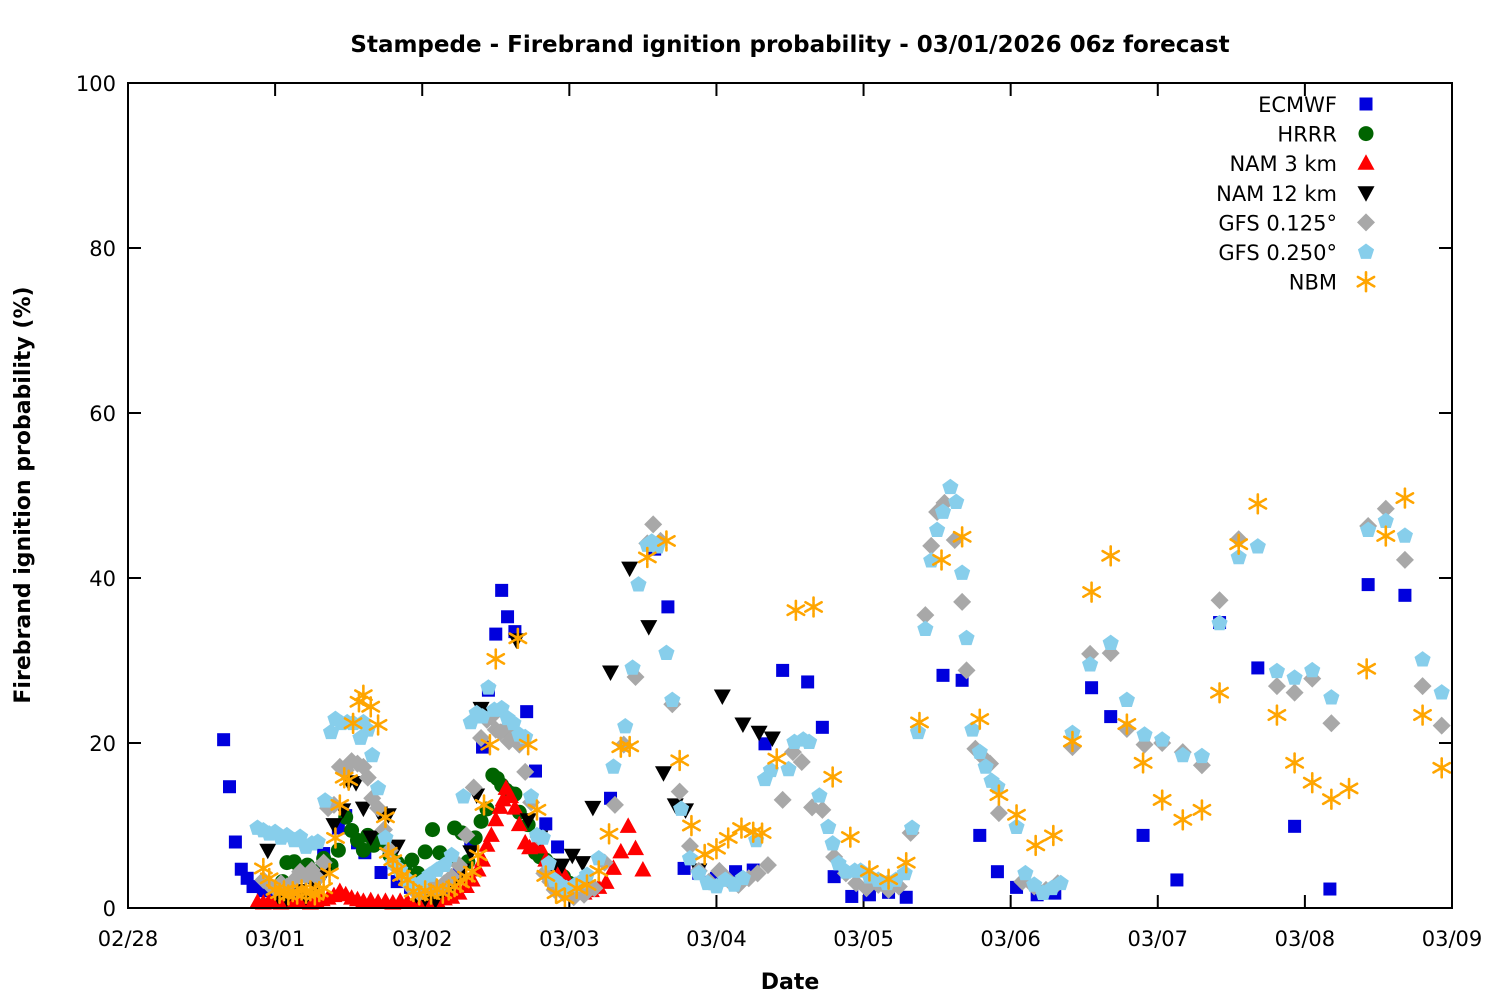 This screenshot has width=1500, height=1000. I want to click on legend-label: HRRR, so click(1307, 135).